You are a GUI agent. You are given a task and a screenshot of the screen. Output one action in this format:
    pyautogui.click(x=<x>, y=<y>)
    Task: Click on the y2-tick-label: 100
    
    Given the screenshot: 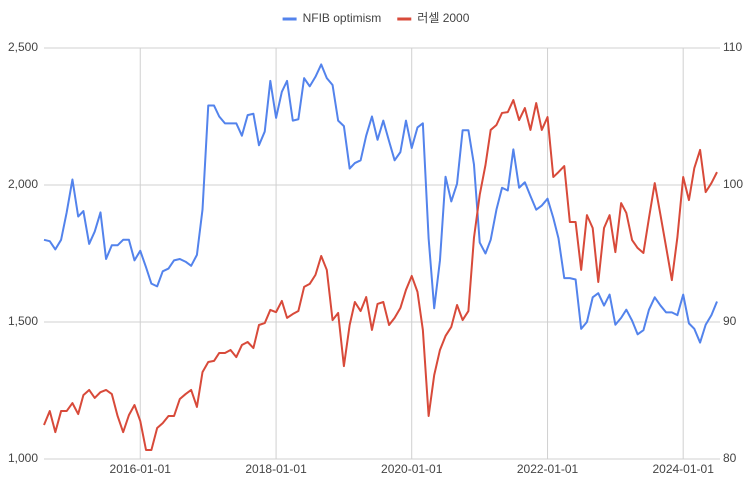 What is the action you would take?
    pyautogui.click(x=733, y=184)
    